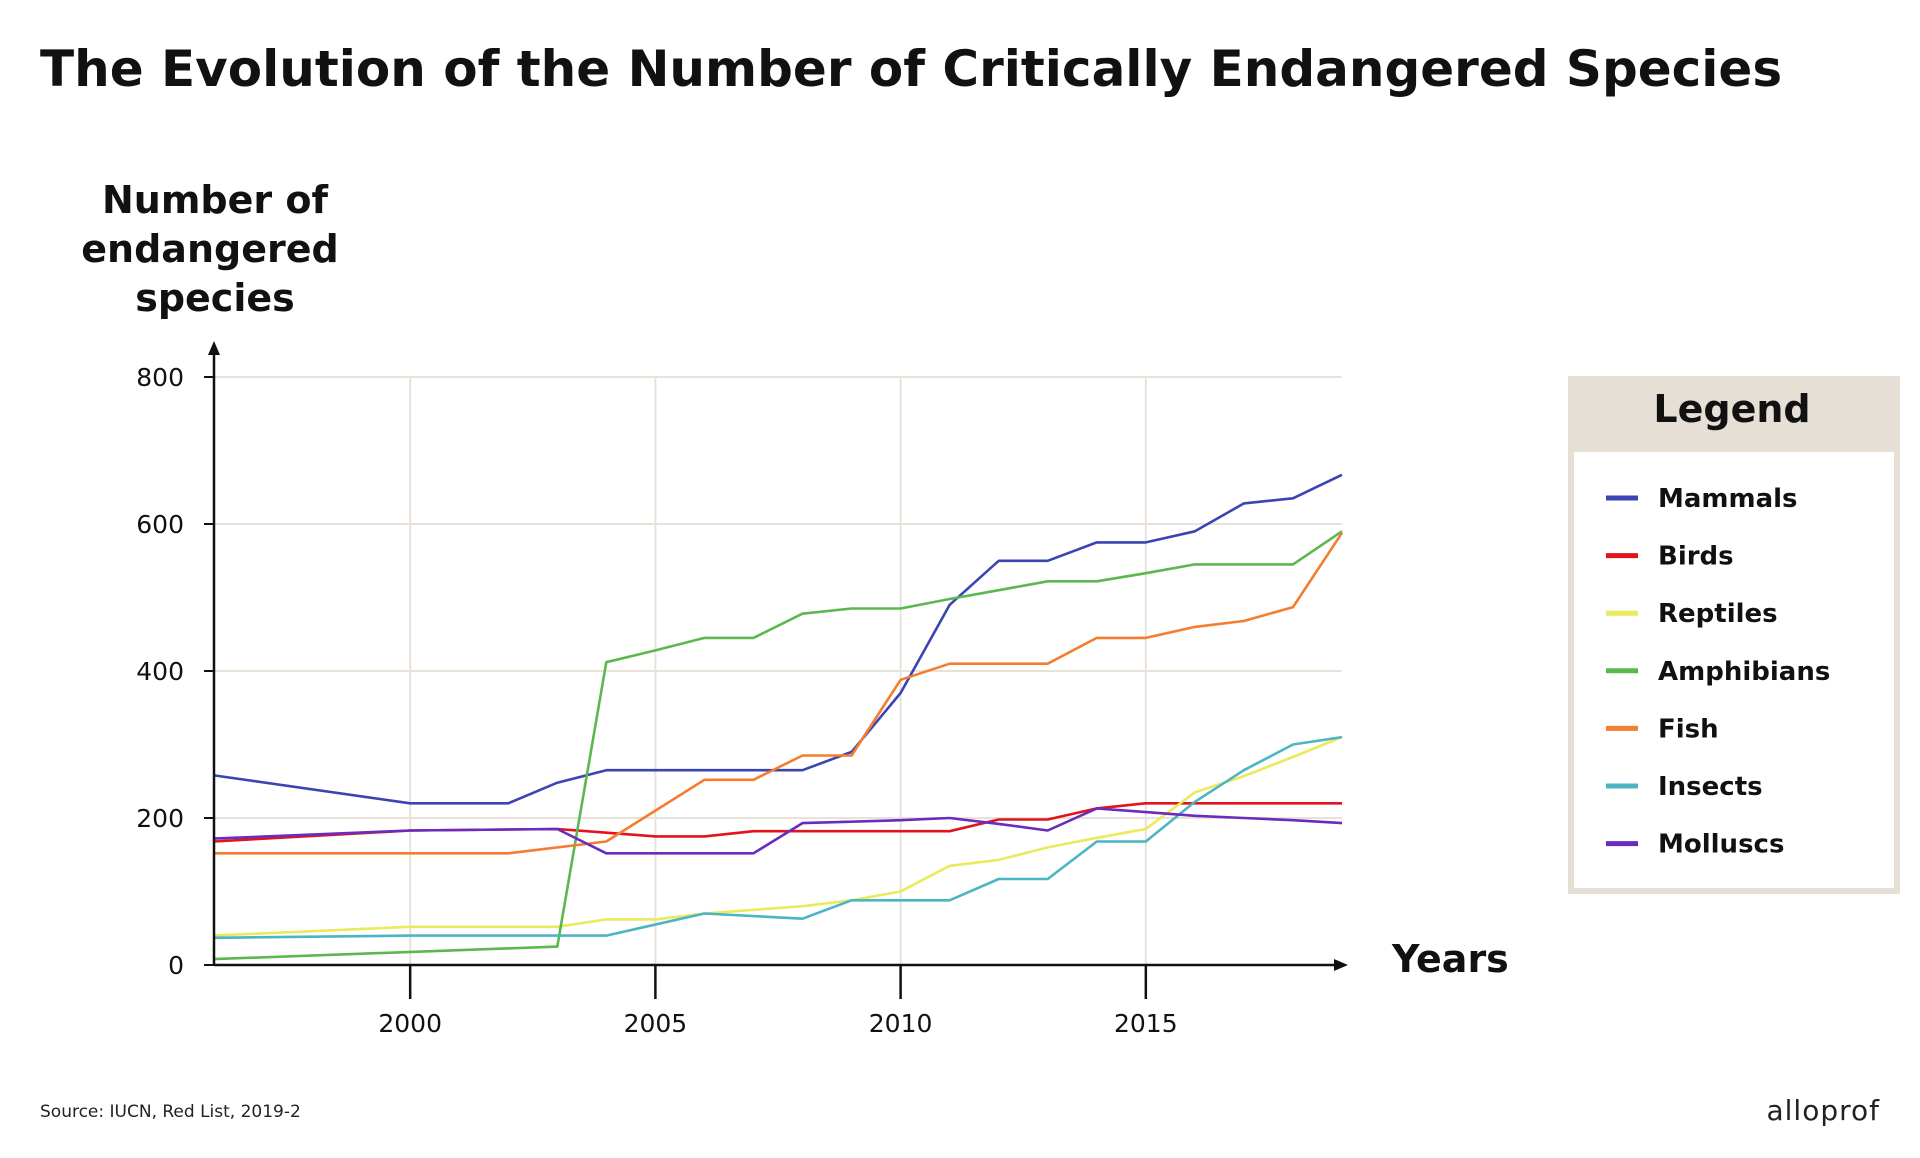 The width and height of the screenshot is (1920, 1158). What do you see at coordinates (1710, 787) in the screenshot?
I see `legend-label-insects: Insects` at bounding box center [1710, 787].